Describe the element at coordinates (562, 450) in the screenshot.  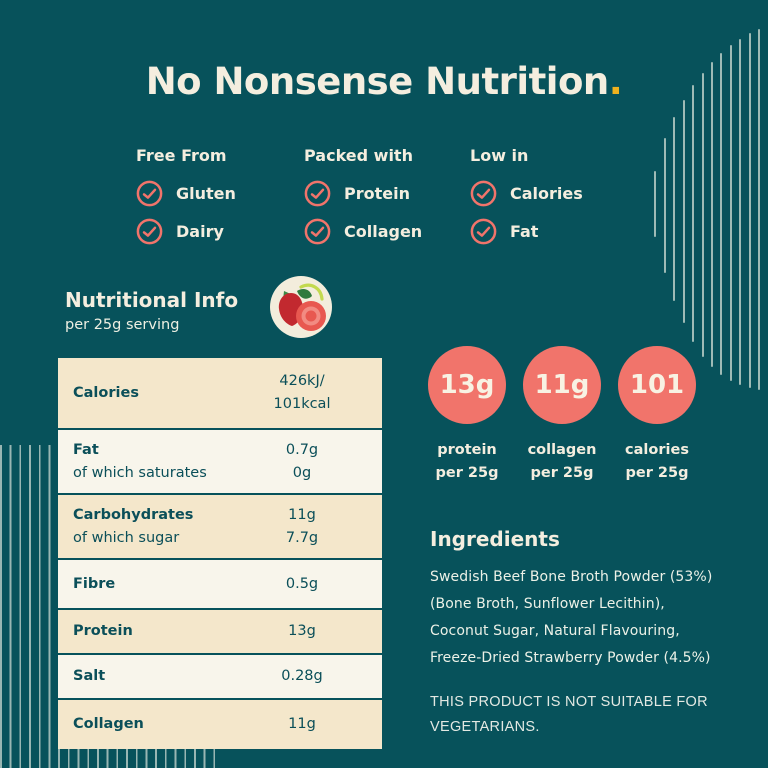
I see `stat-label-line1: collagen` at that location.